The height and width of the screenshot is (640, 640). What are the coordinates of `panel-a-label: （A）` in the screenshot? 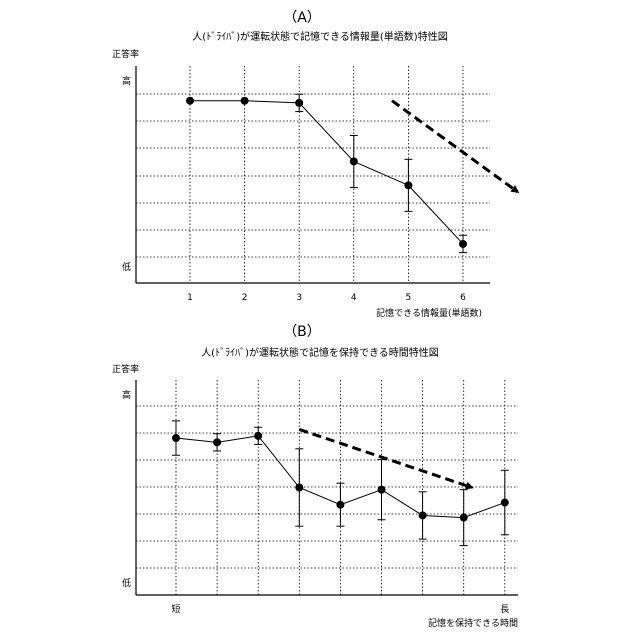 It's located at (302, 18).